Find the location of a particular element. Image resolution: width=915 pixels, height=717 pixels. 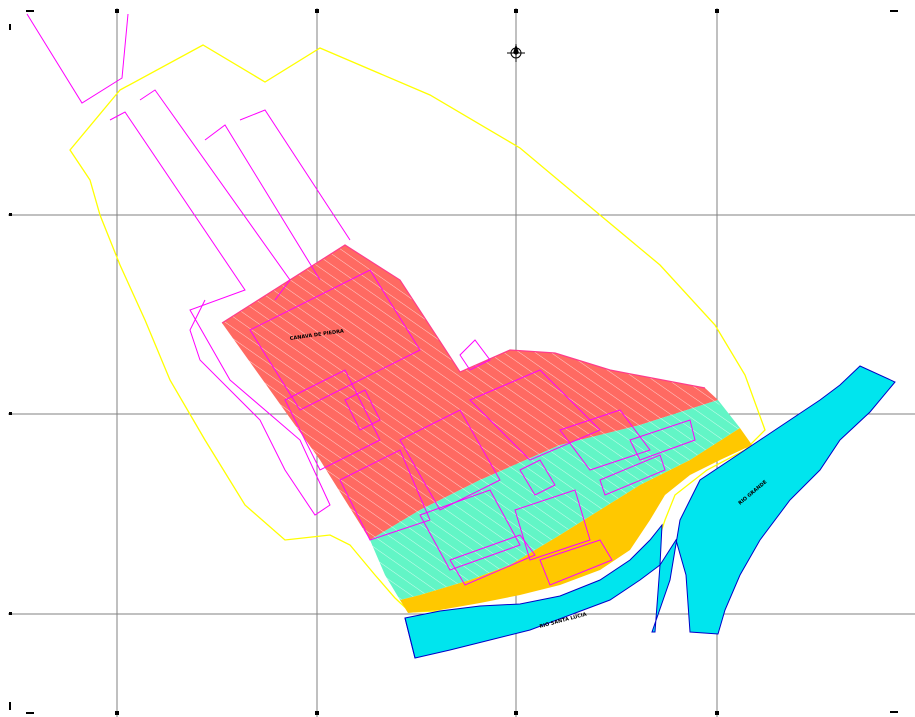

outline-strip-c is located at coordinates (262, 202).